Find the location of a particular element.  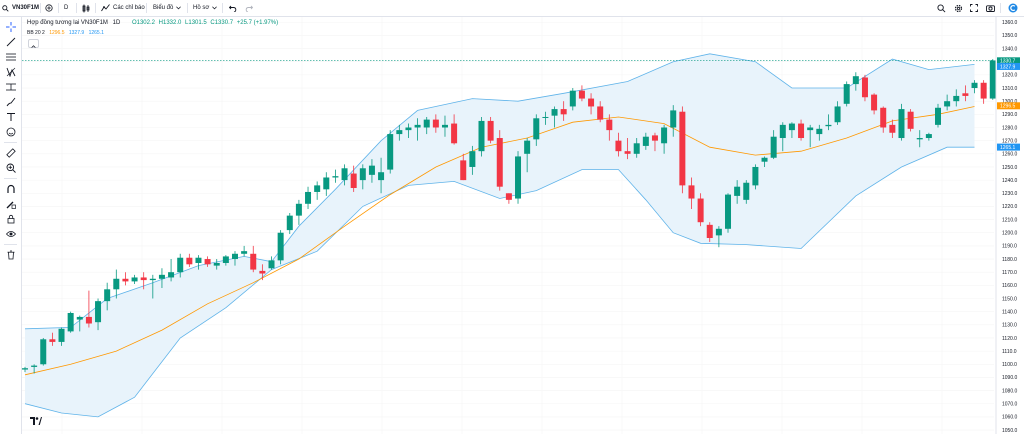

magnet-icon is located at coordinates (11, 190).